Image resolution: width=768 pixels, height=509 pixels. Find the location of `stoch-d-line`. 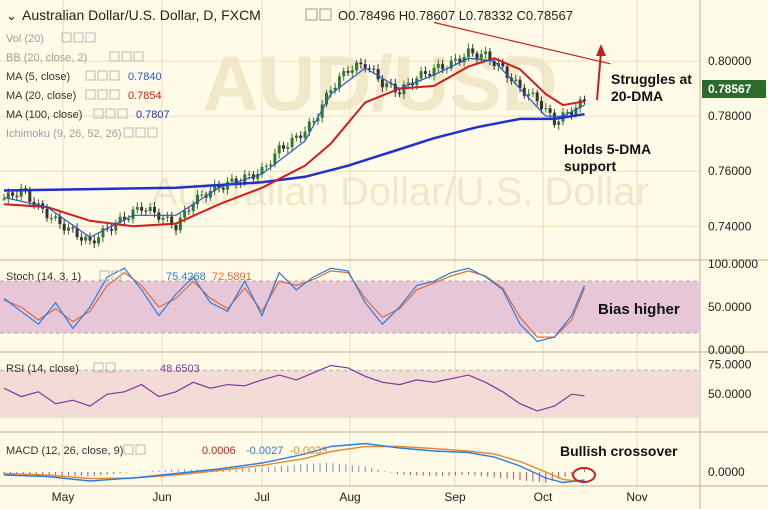

stoch-d-line is located at coordinates (294, 304).